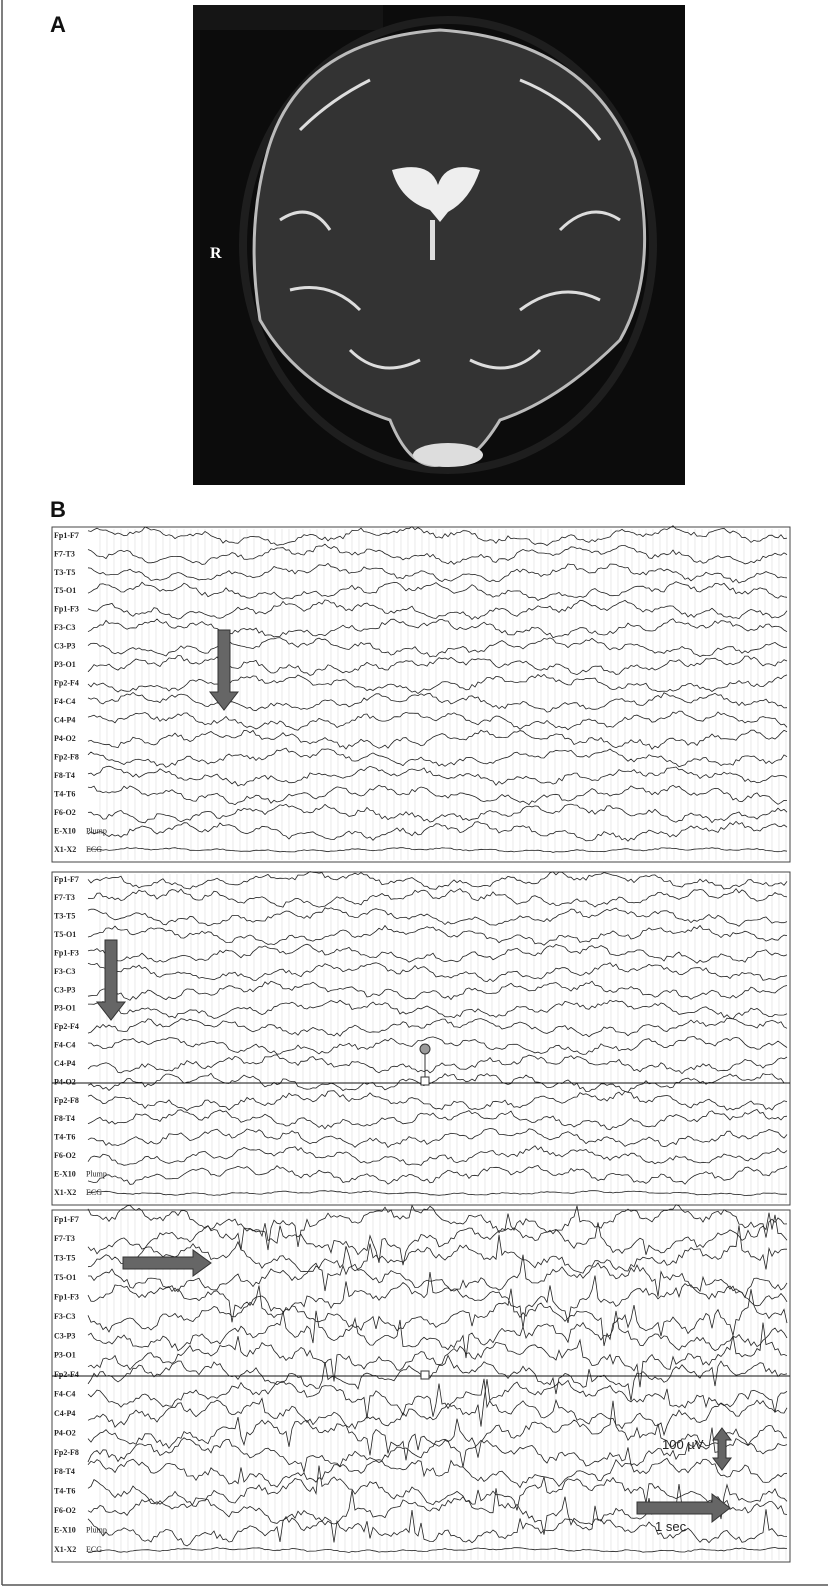  Describe the element at coordinates (66, 1452) in the screenshot. I see `channel-label: Fp2-F8` at that location.